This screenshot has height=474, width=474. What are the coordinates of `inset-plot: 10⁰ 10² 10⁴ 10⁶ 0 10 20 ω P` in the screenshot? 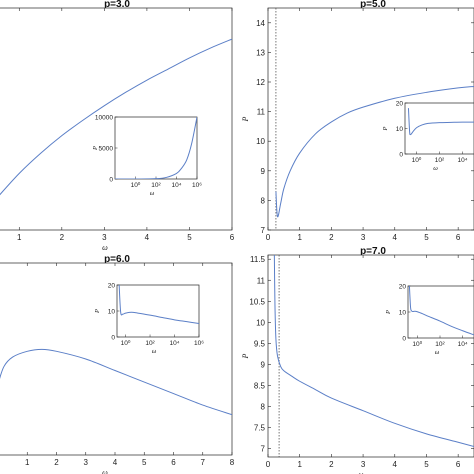 It's located at (149, 319).